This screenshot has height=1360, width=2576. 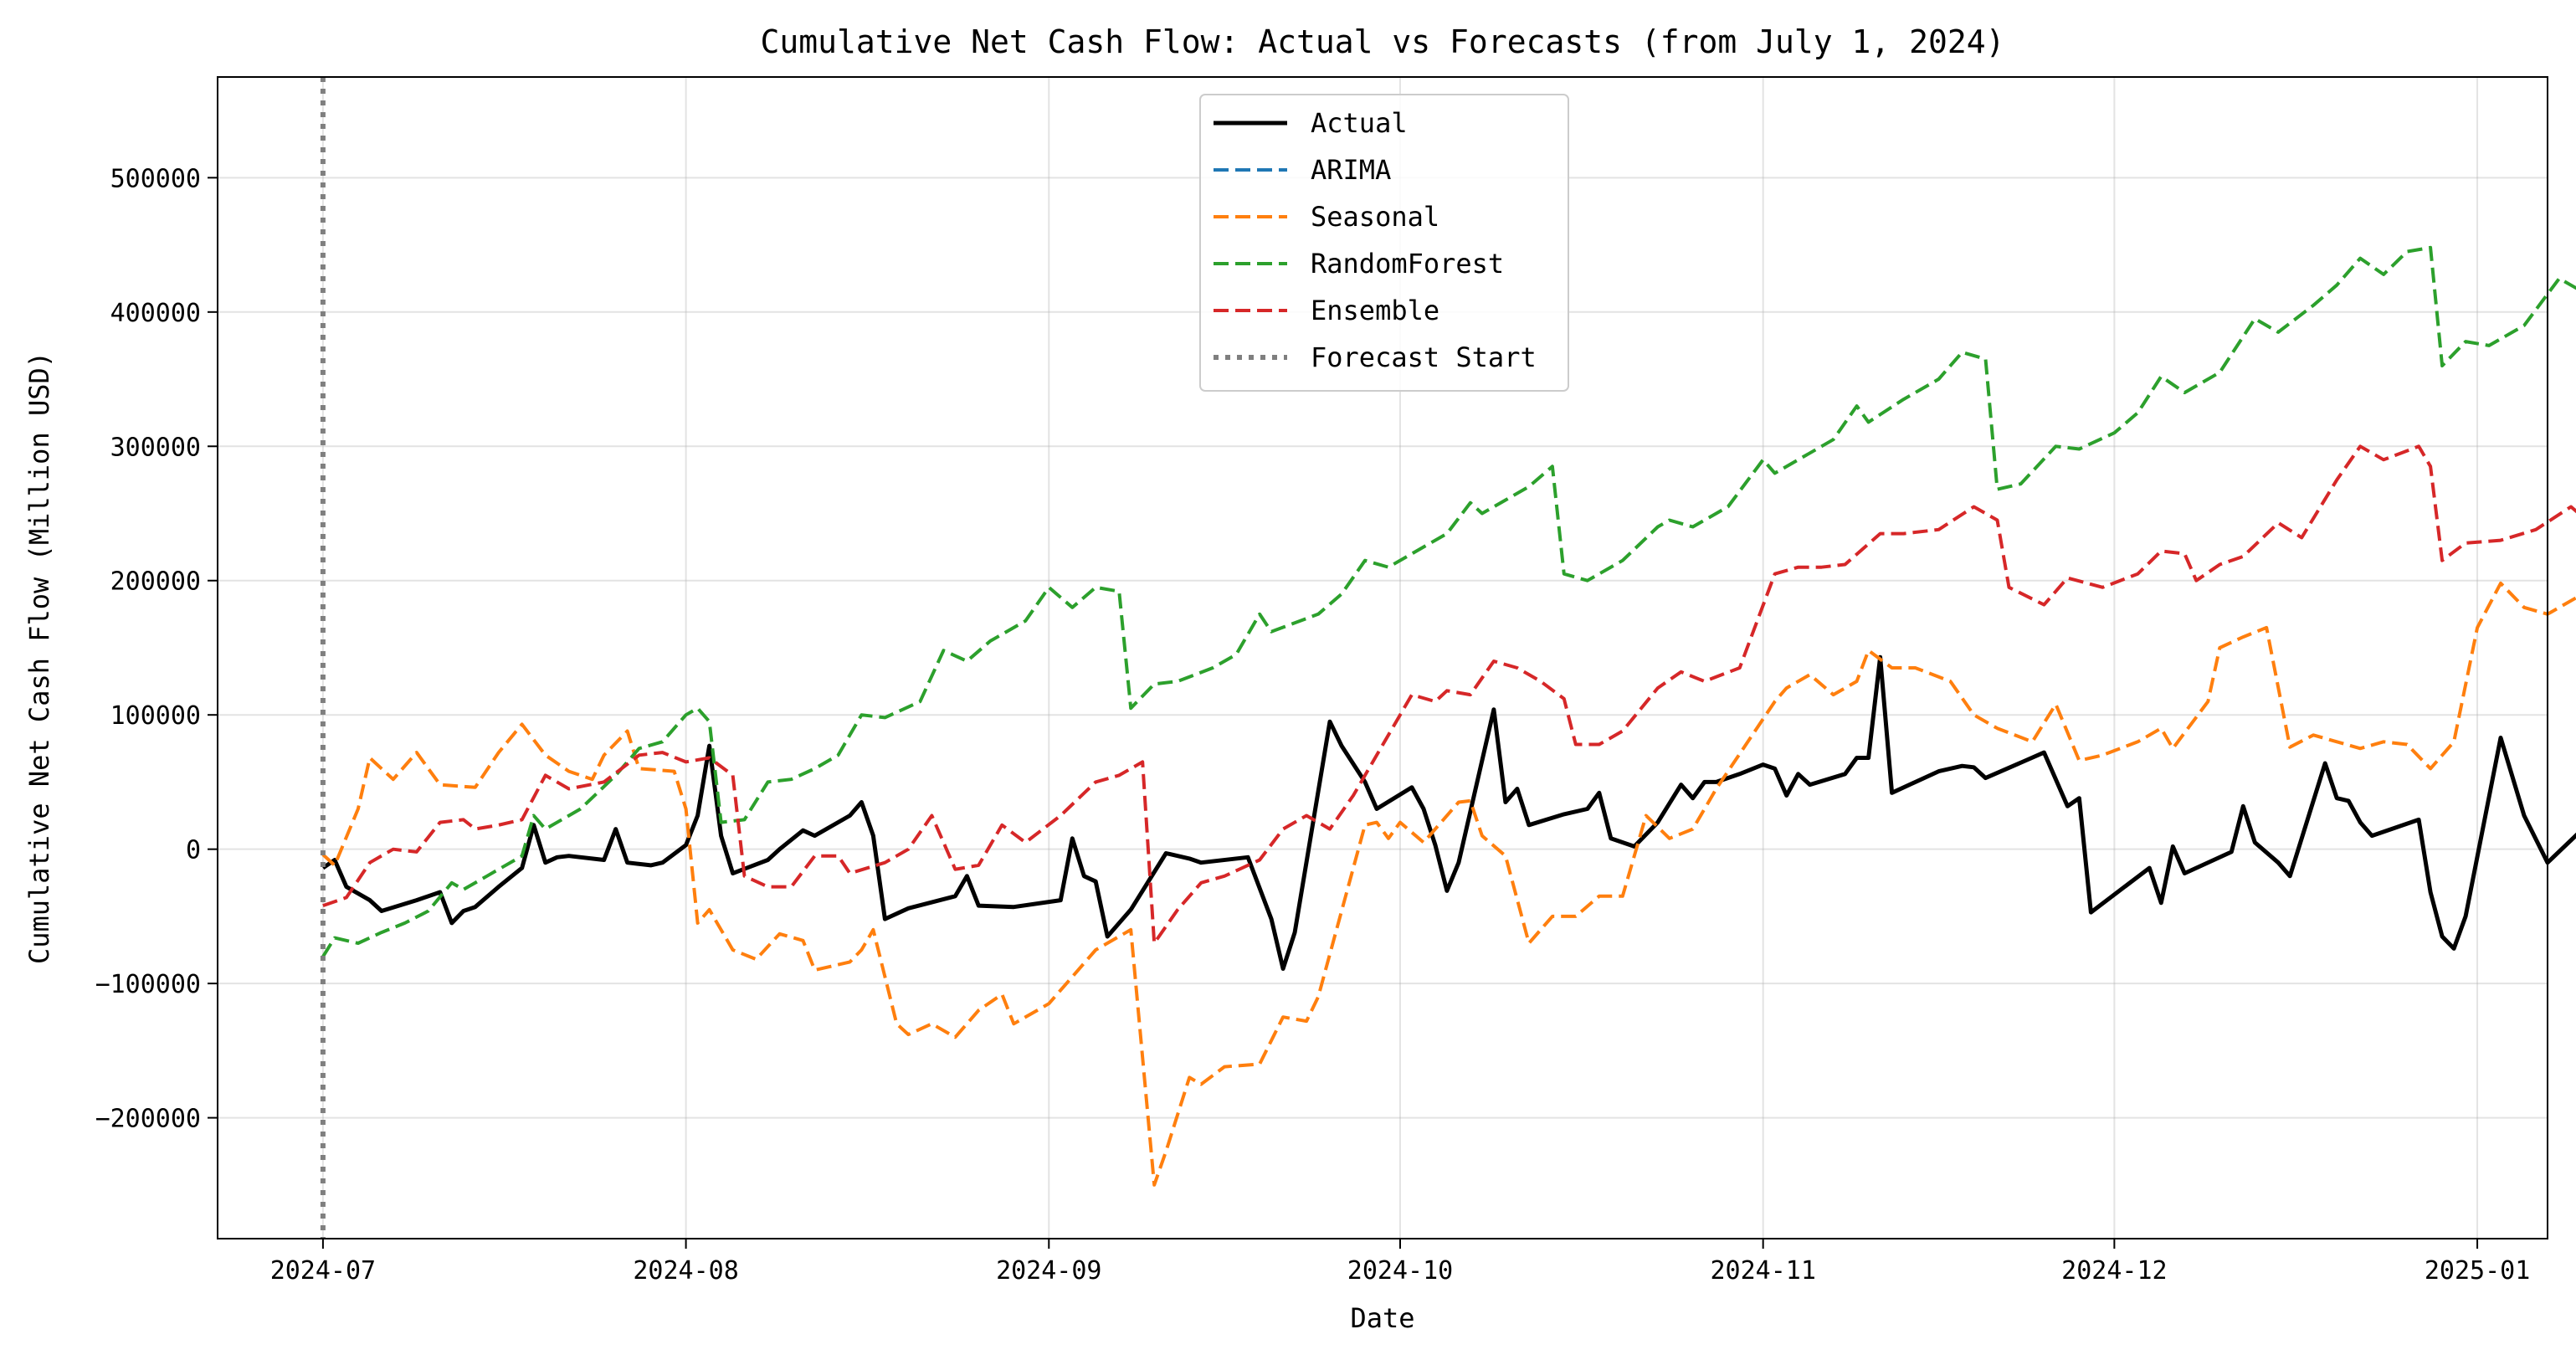 I want to click on y-tick-label: 200000, so click(x=155, y=582).